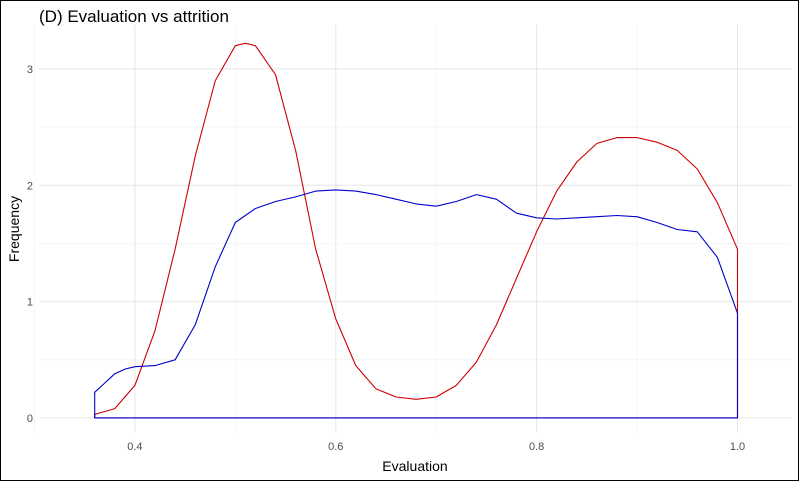  I want to click on y-axis-title: Frequency, so click(14, 229).